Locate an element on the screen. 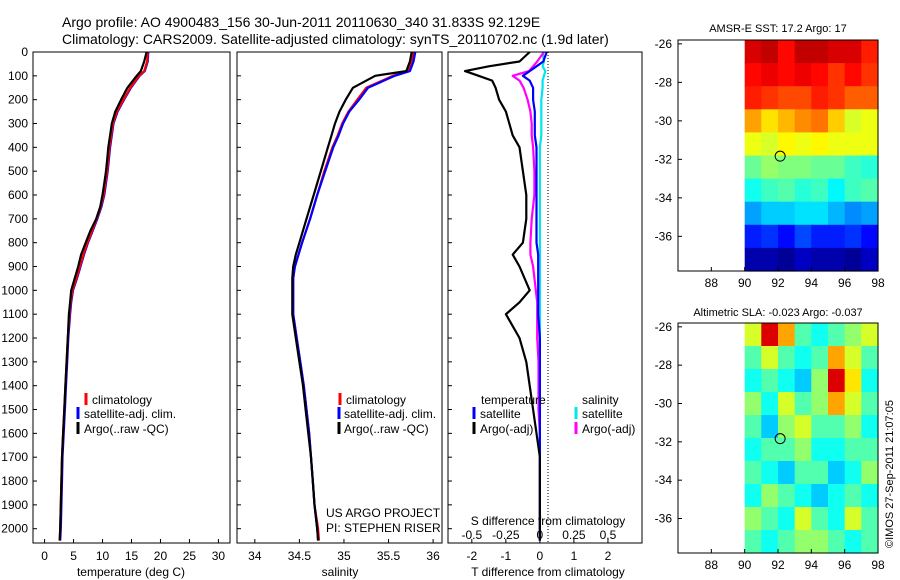 This screenshot has width=900, height=580. x-tick-label: 0 is located at coordinates (44, 556).